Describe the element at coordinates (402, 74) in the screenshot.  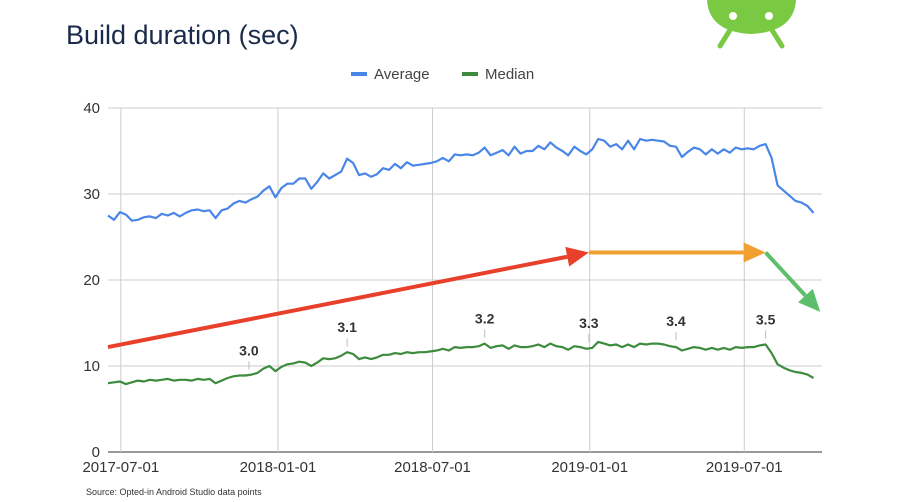
I see `legend-label-average: Average` at that location.